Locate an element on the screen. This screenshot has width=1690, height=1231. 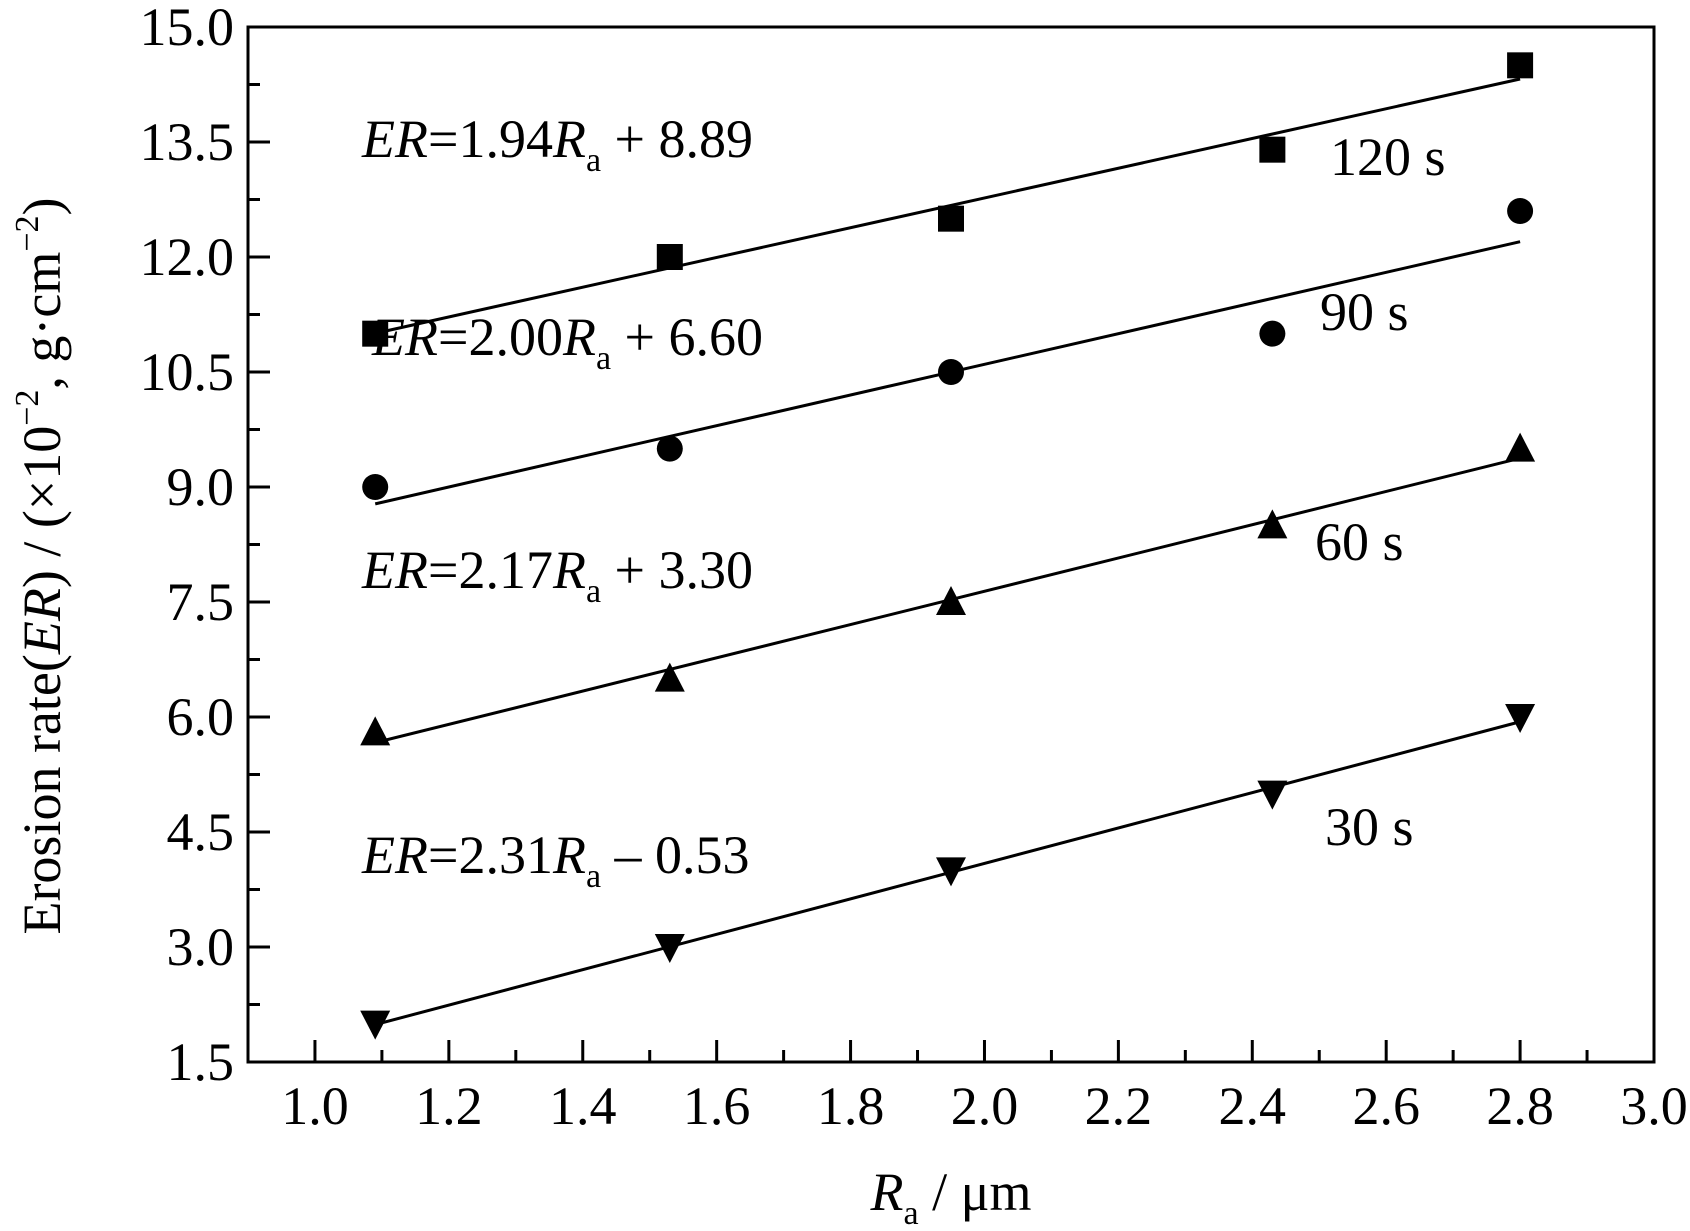
x-axis-label: Ra / μm is located at coordinates (950, 1196).